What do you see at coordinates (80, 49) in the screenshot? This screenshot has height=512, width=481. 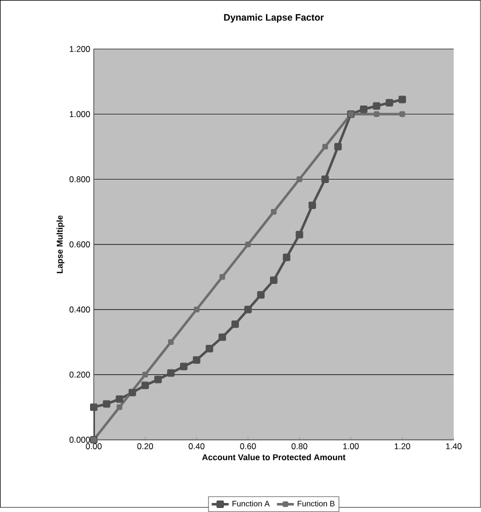 I see `y-tick-label: 1.200` at bounding box center [80, 49].